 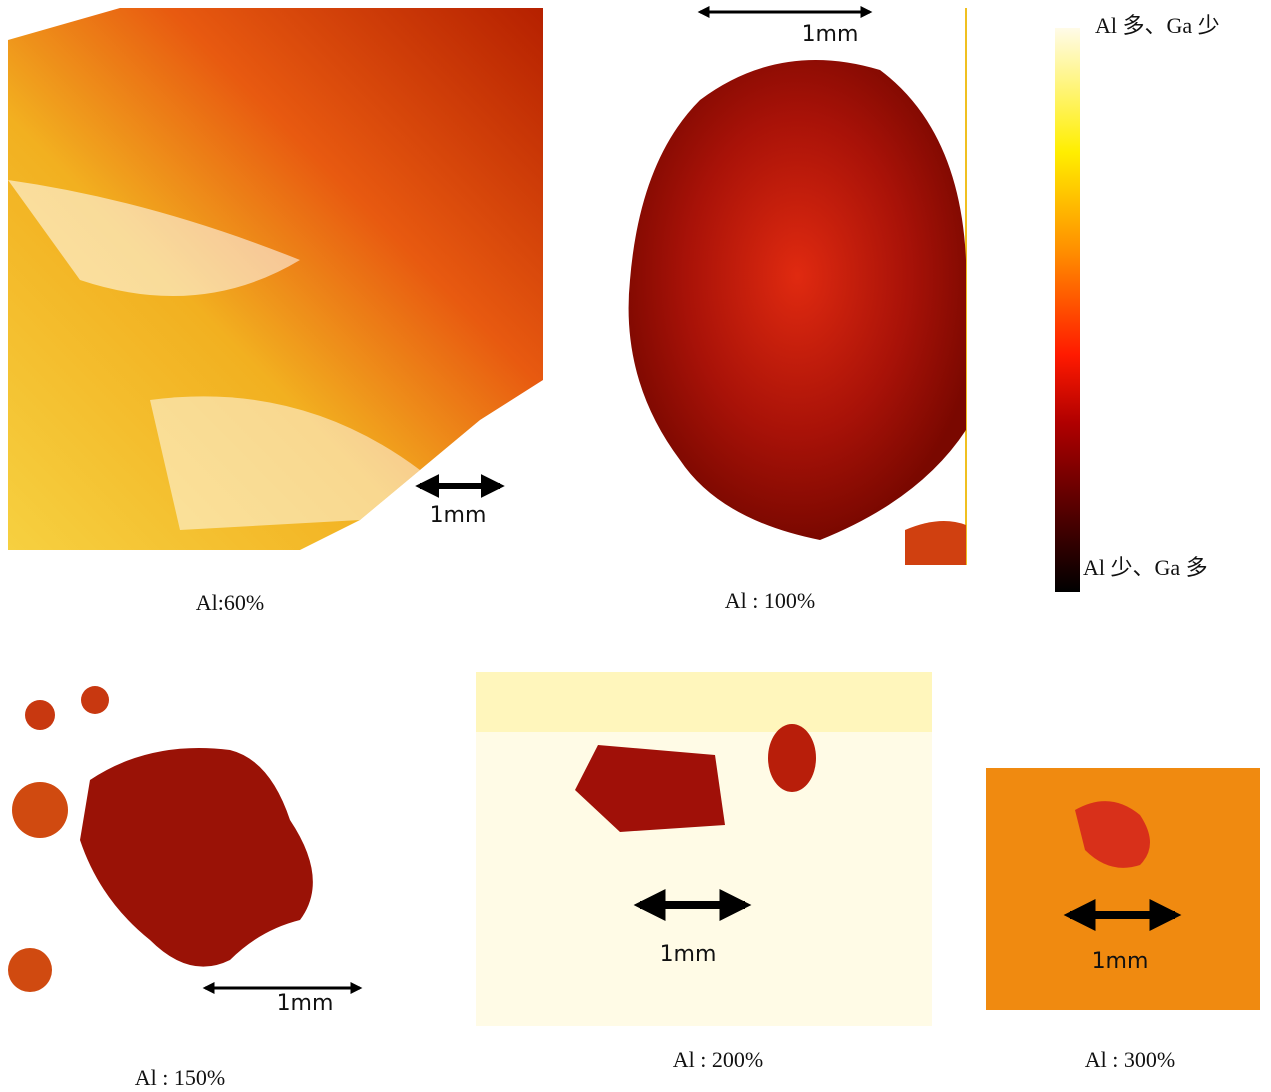 I want to click on colorbar, so click(x=1067, y=310).